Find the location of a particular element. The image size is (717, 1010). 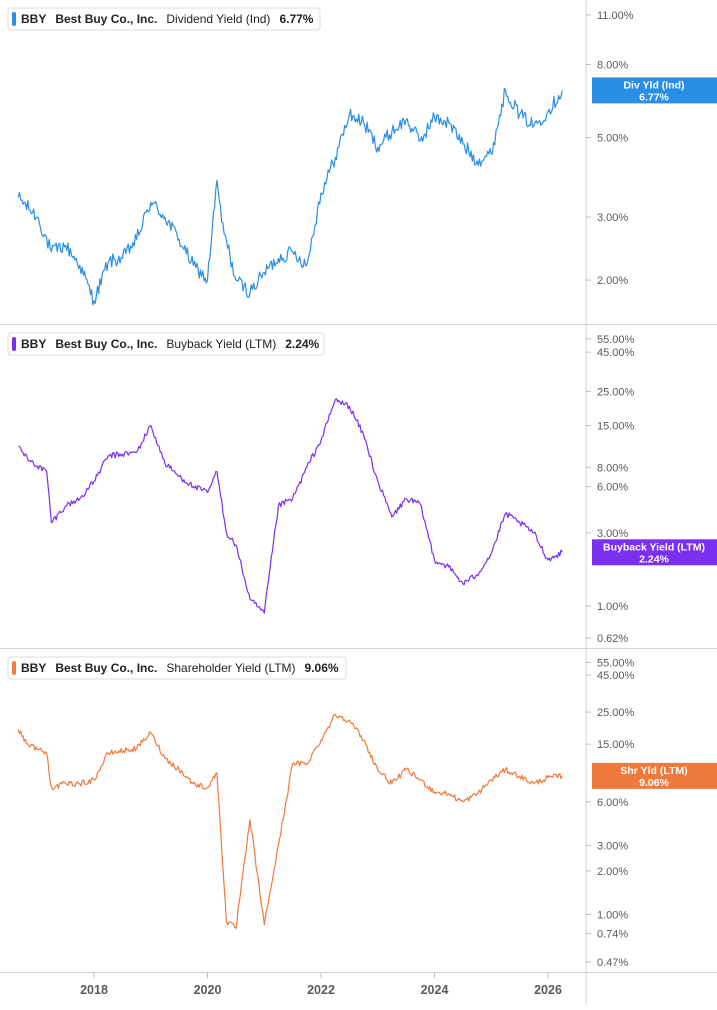

y-tick-label: 0.47% is located at coordinates (612, 963).